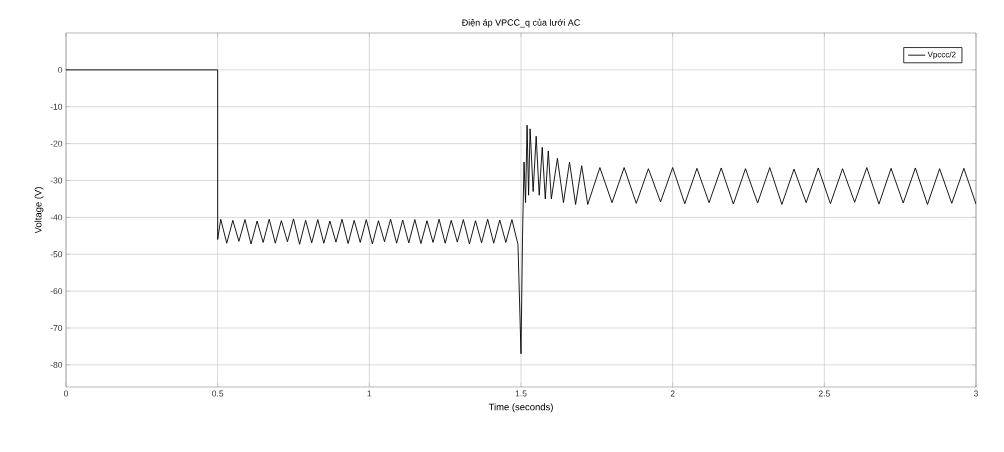 The image size is (1004, 452). What do you see at coordinates (60, 69) in the screenshot?
I see `y-tick-label: 0` at bounding box center [60, 69].